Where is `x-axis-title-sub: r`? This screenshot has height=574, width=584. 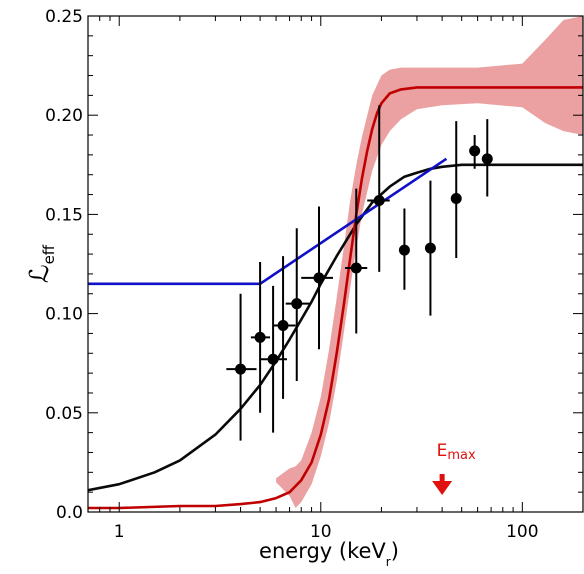
x-axis-title-sub: r is located at coordinates (388, 562).